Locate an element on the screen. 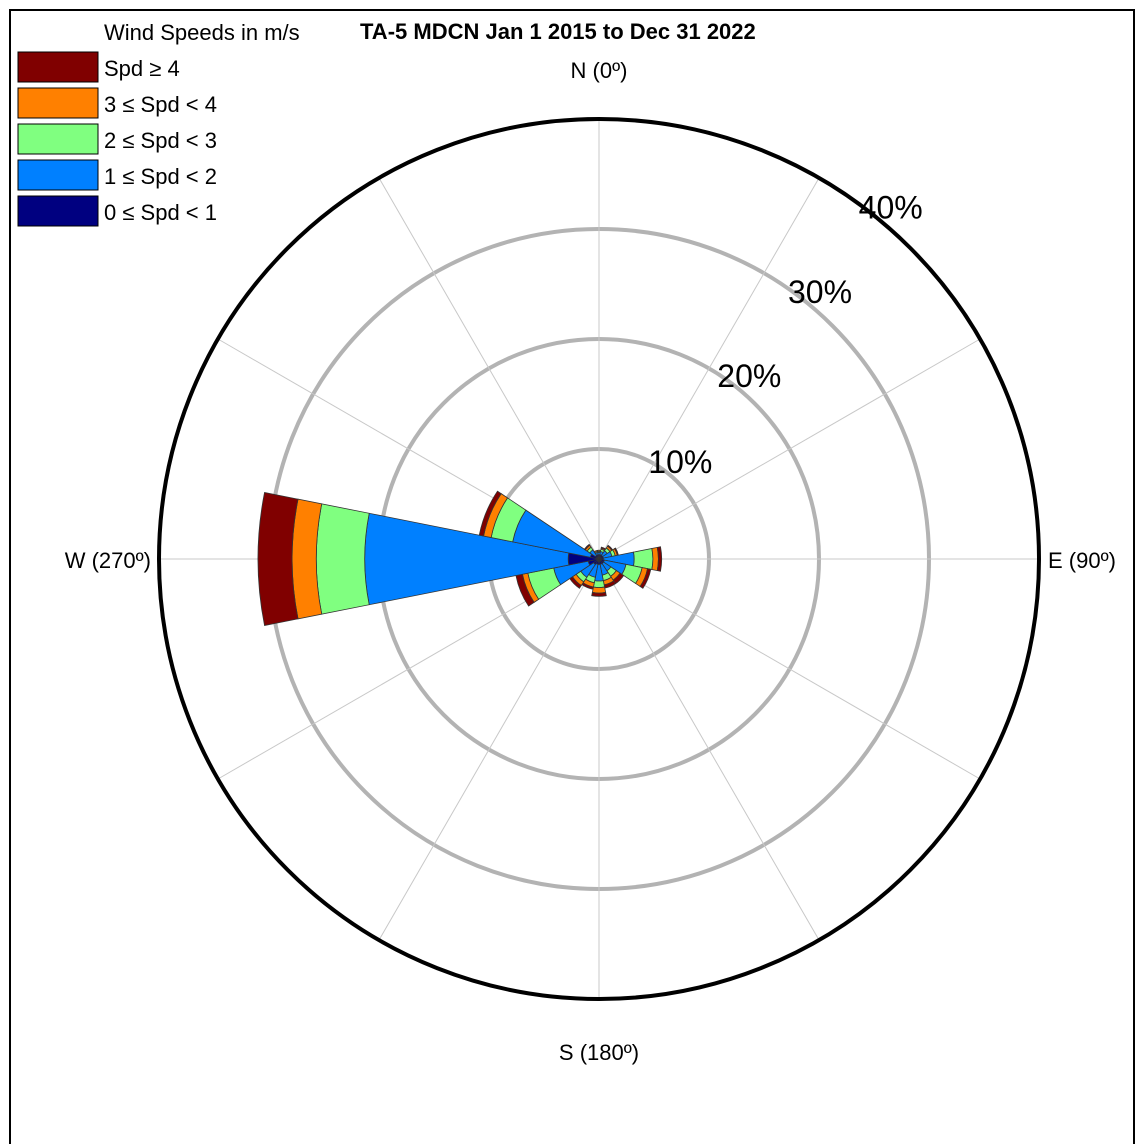 This screenshot has width=1141, height=1144. wedge-112.5-series-4 is located at coordinates (645, 578).